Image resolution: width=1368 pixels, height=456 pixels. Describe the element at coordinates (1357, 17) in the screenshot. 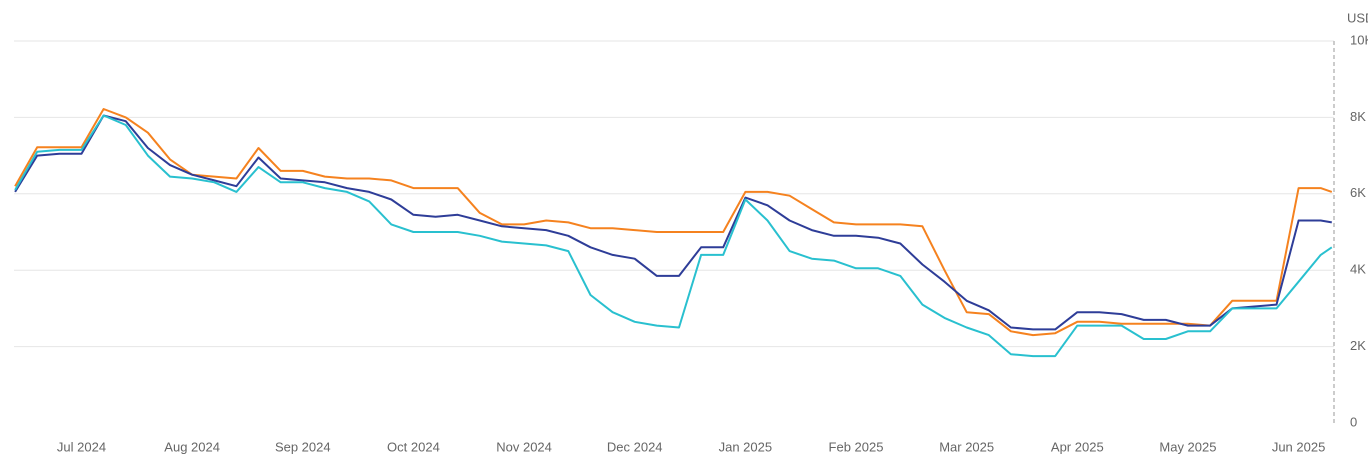

I see `y-axis-title: USD` at that location.